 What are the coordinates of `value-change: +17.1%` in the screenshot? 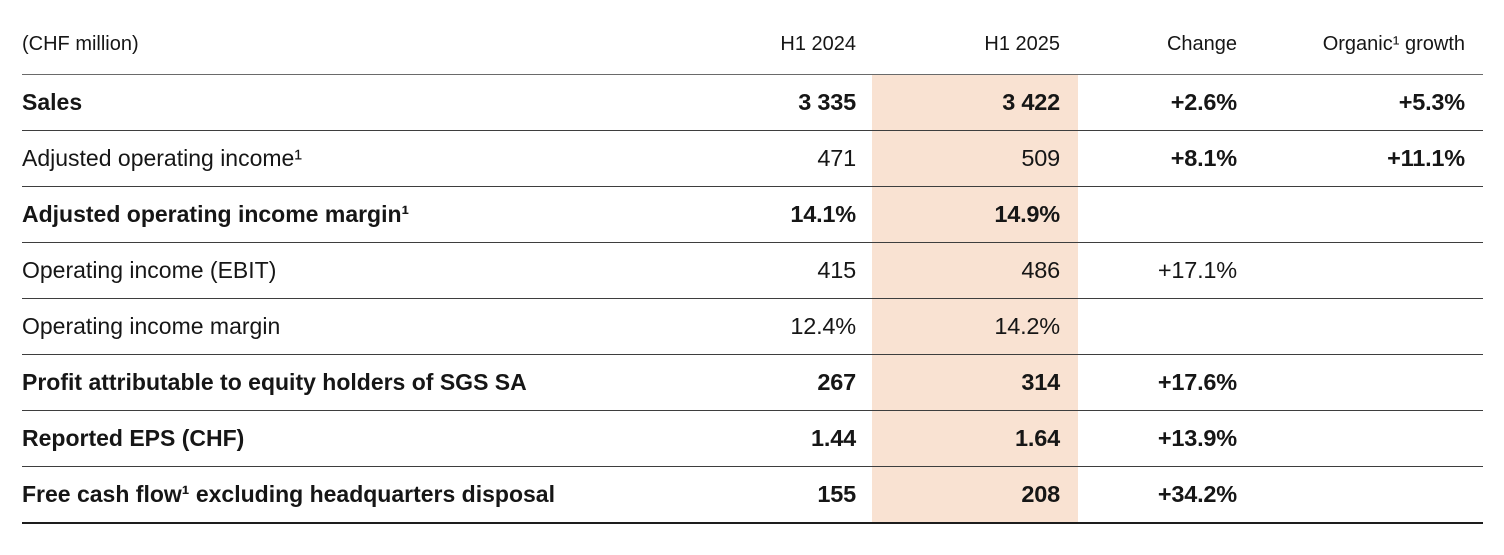 It's located at (1197, 269).